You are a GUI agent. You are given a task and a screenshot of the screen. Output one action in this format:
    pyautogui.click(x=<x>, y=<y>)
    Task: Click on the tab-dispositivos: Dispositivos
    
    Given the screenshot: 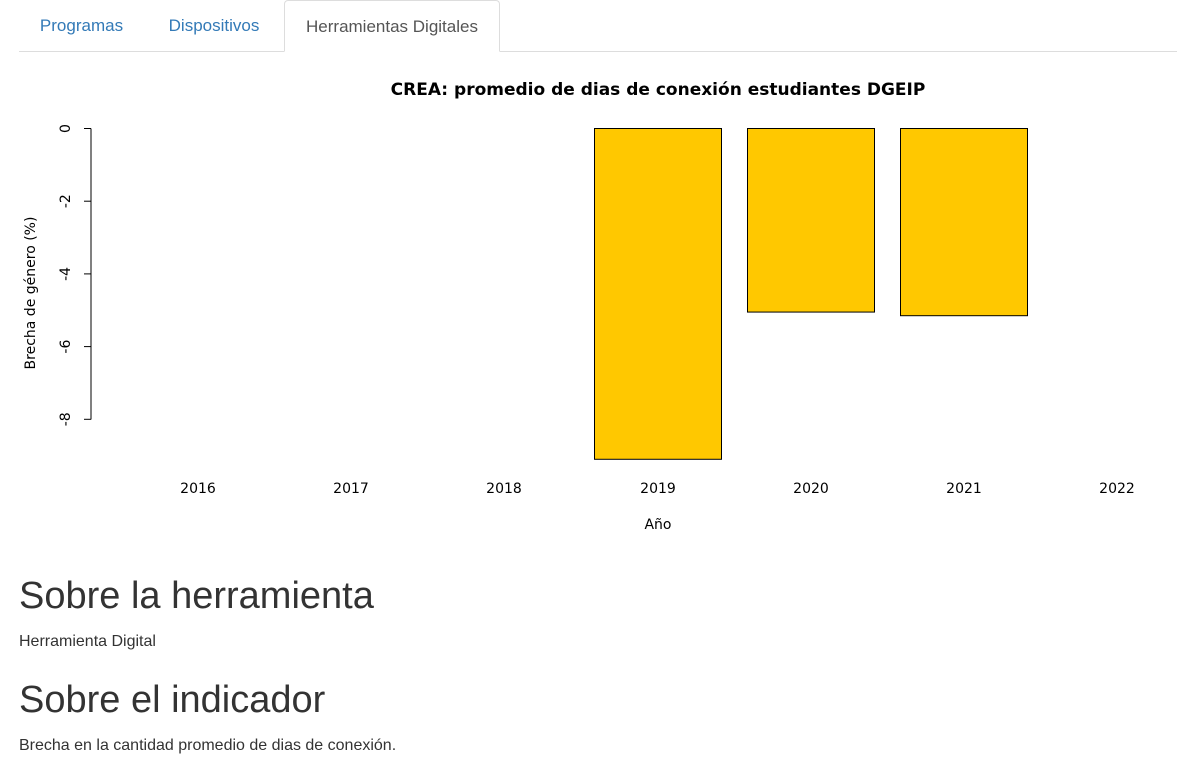 What is the action you would take?
    pyautogui.click(x=214, y=25)
    